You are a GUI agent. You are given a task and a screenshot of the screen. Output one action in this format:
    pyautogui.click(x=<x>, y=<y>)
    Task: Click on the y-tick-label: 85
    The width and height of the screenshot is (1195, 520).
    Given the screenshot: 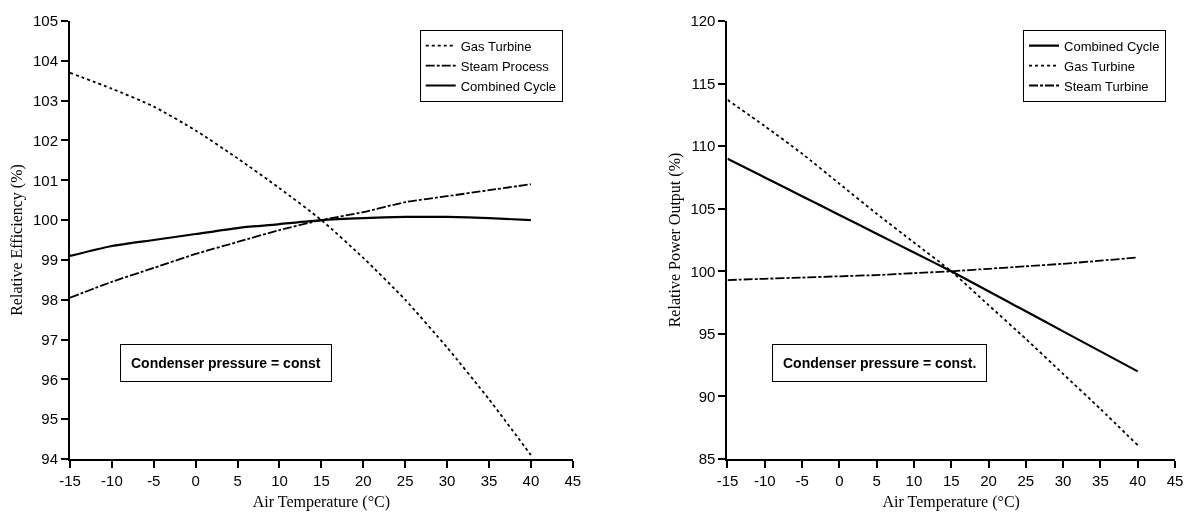 What is the action you would take?
    pyautogui.click(x=707, y=459)
    